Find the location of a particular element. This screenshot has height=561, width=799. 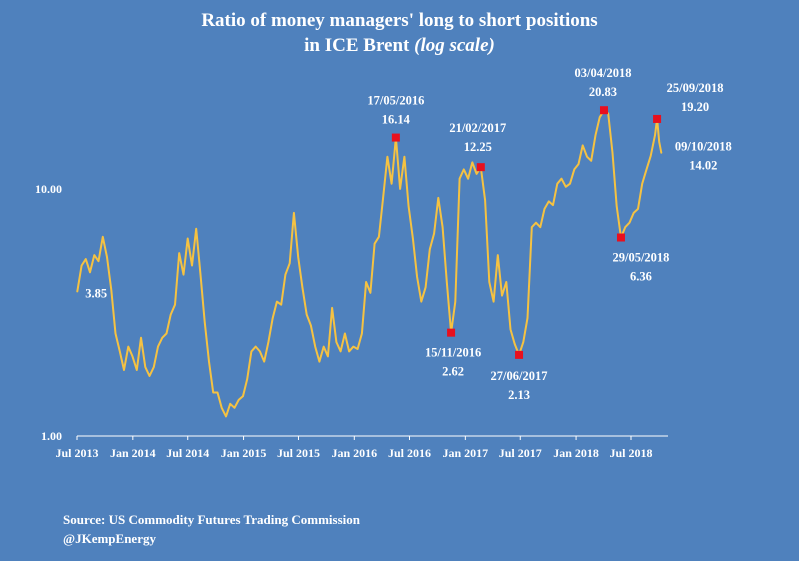

x-tick-label: Jan 2016 is located at coordinates (354, 453).